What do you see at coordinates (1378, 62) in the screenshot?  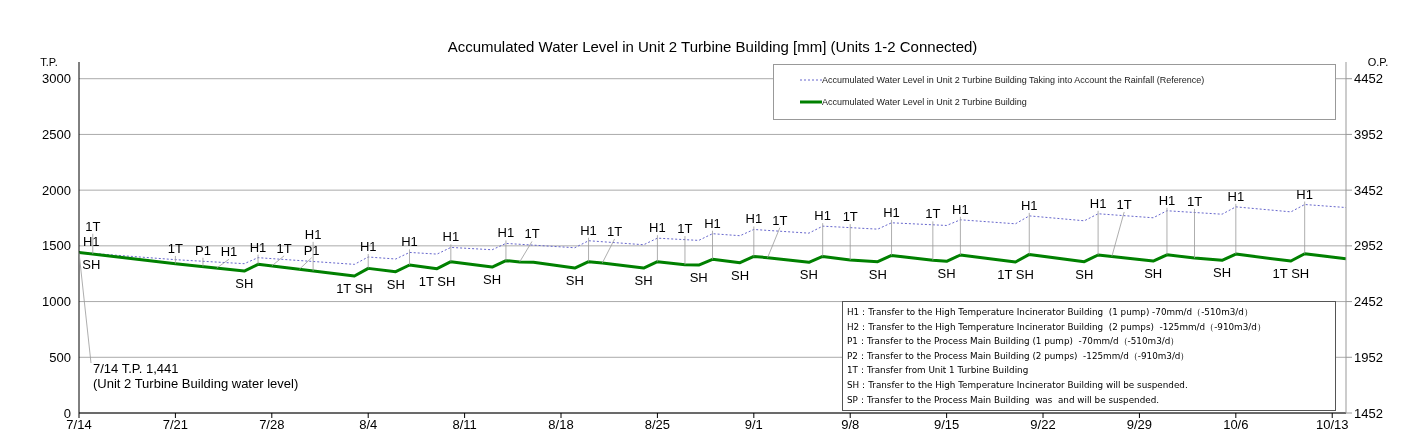 I see `y2-axis-title: O.P.` at bounding box center [1378, 62].